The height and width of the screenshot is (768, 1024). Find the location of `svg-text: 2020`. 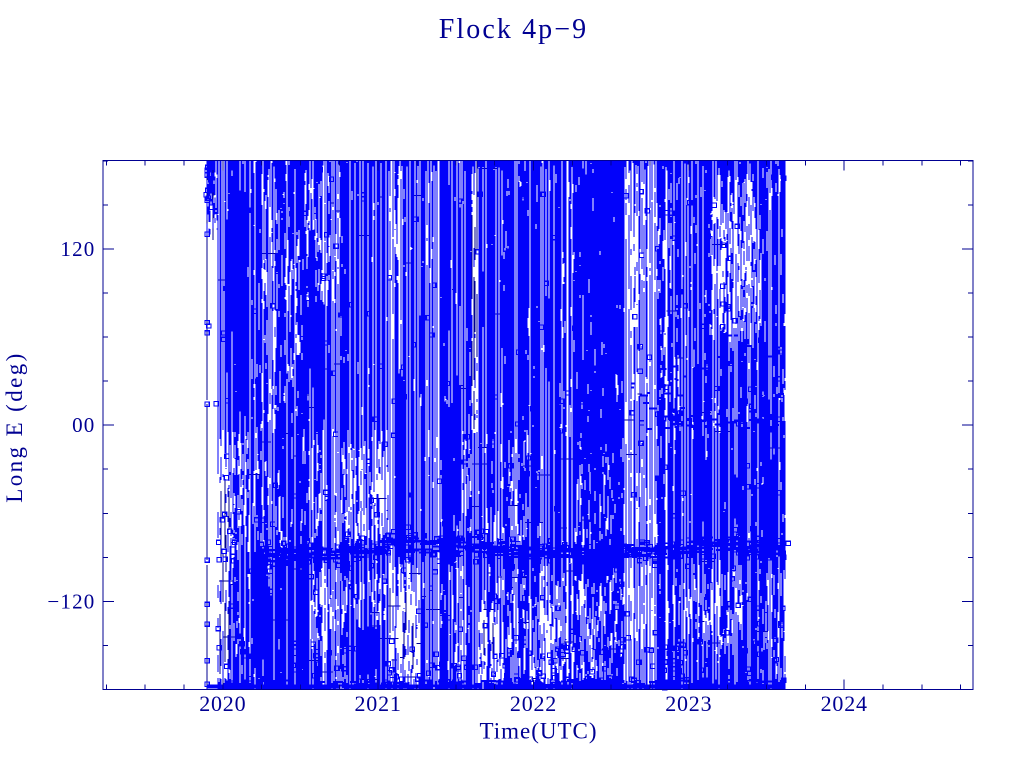

svg-text: 2020 is located at coordinates (222, 703).